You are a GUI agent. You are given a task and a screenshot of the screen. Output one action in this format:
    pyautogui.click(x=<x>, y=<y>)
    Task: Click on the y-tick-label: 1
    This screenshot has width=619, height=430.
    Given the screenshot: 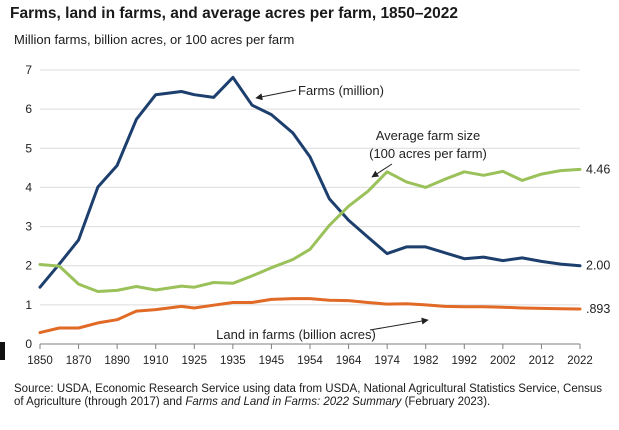 What is the action you would take?
    pyautogui.click(x=28, y=305)
    